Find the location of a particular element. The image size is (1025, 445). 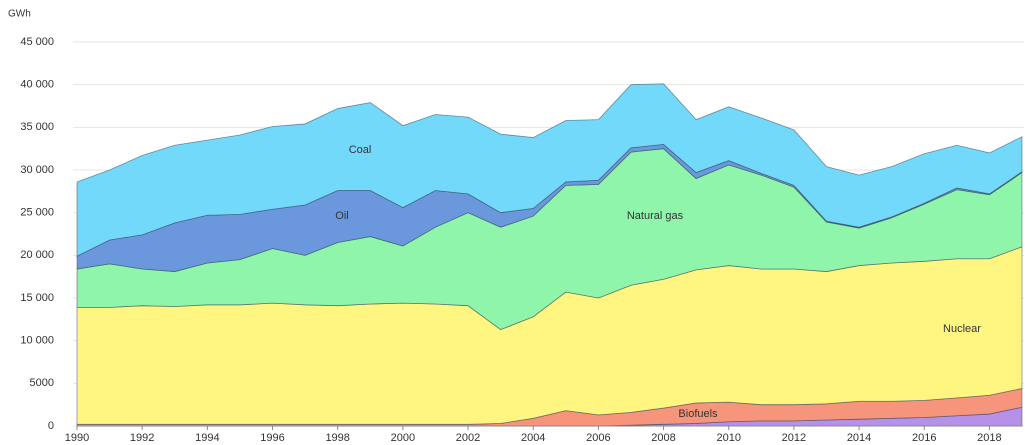

y-tick-label: 45 000 is located at coordinates (37, 42).